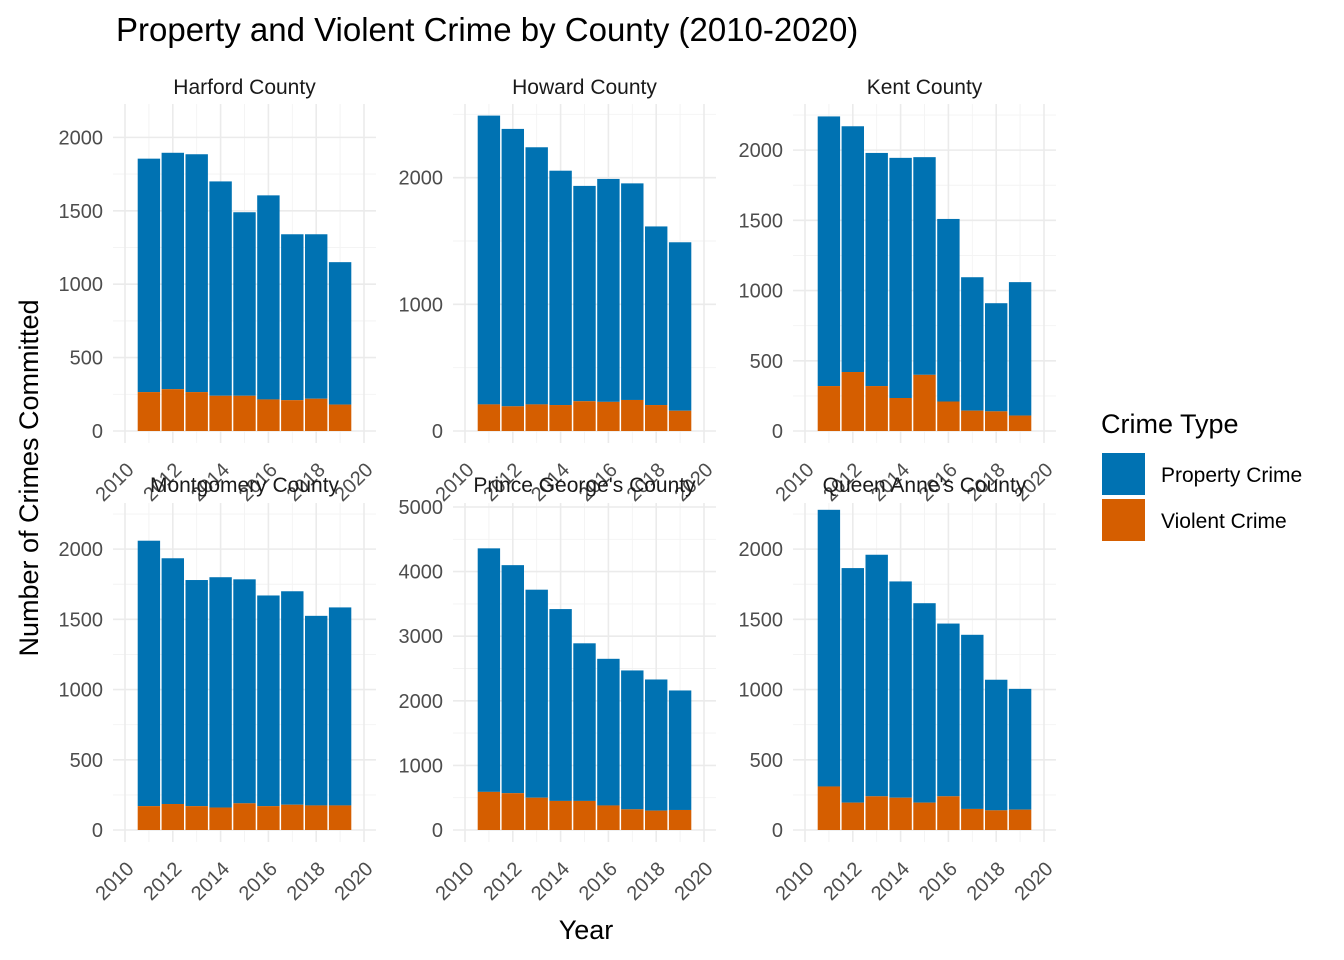 The image size is (1344, 960). Describe the element at coordinates (1170, 424) in the screenshot. I see `legend-title: Crime Type` at that location.